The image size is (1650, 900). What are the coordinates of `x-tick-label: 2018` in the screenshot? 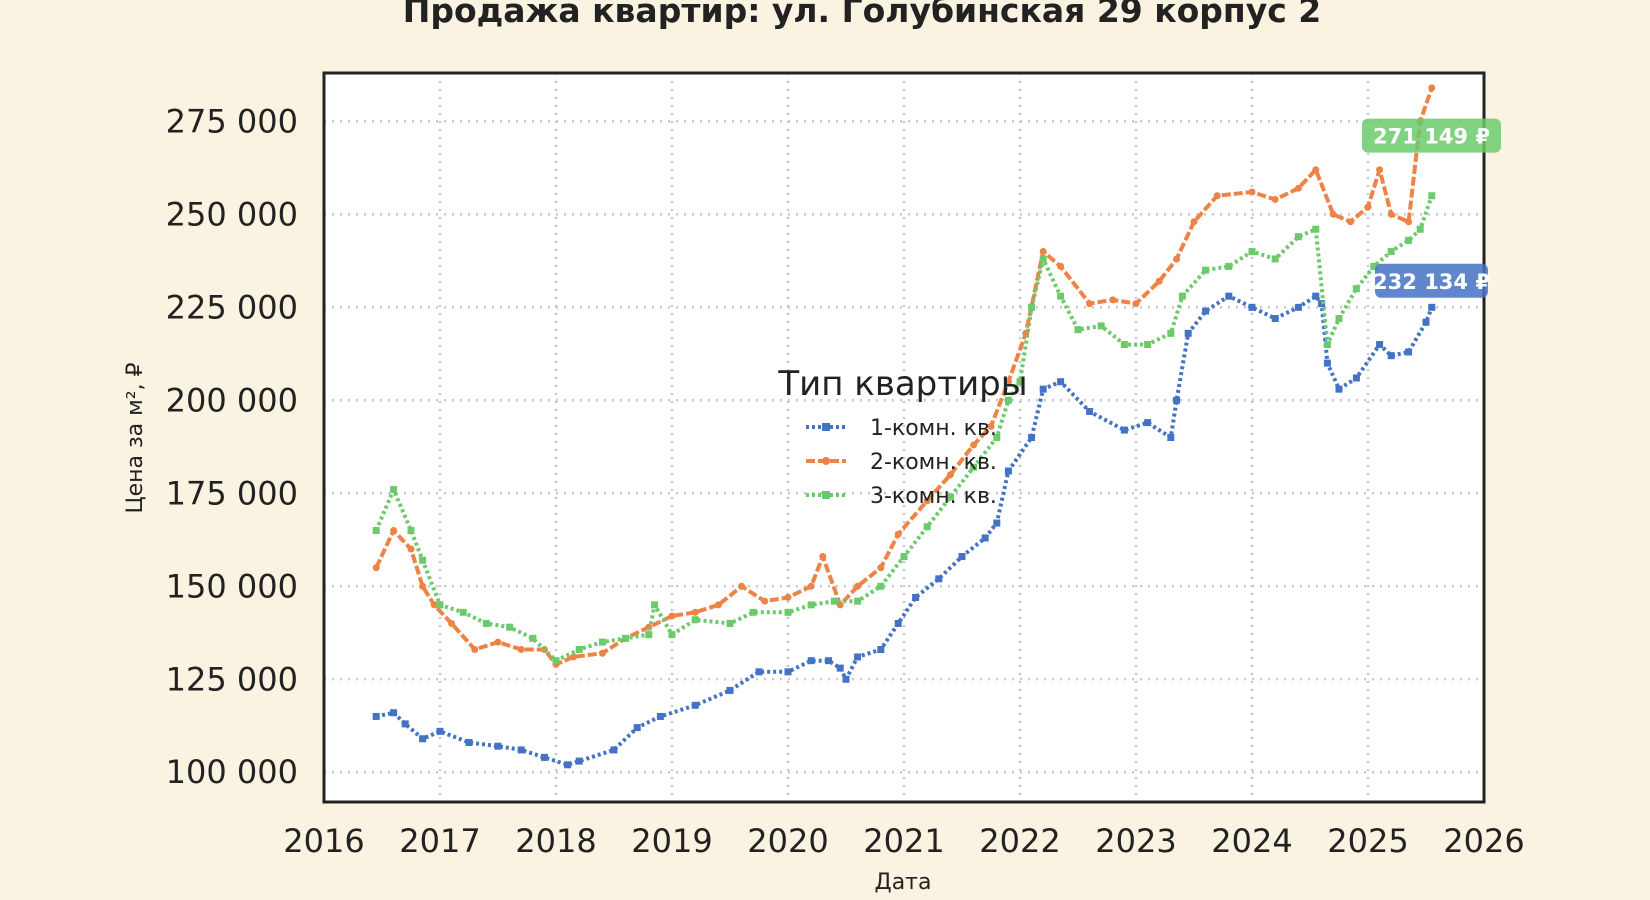 It's located at (555, 841).